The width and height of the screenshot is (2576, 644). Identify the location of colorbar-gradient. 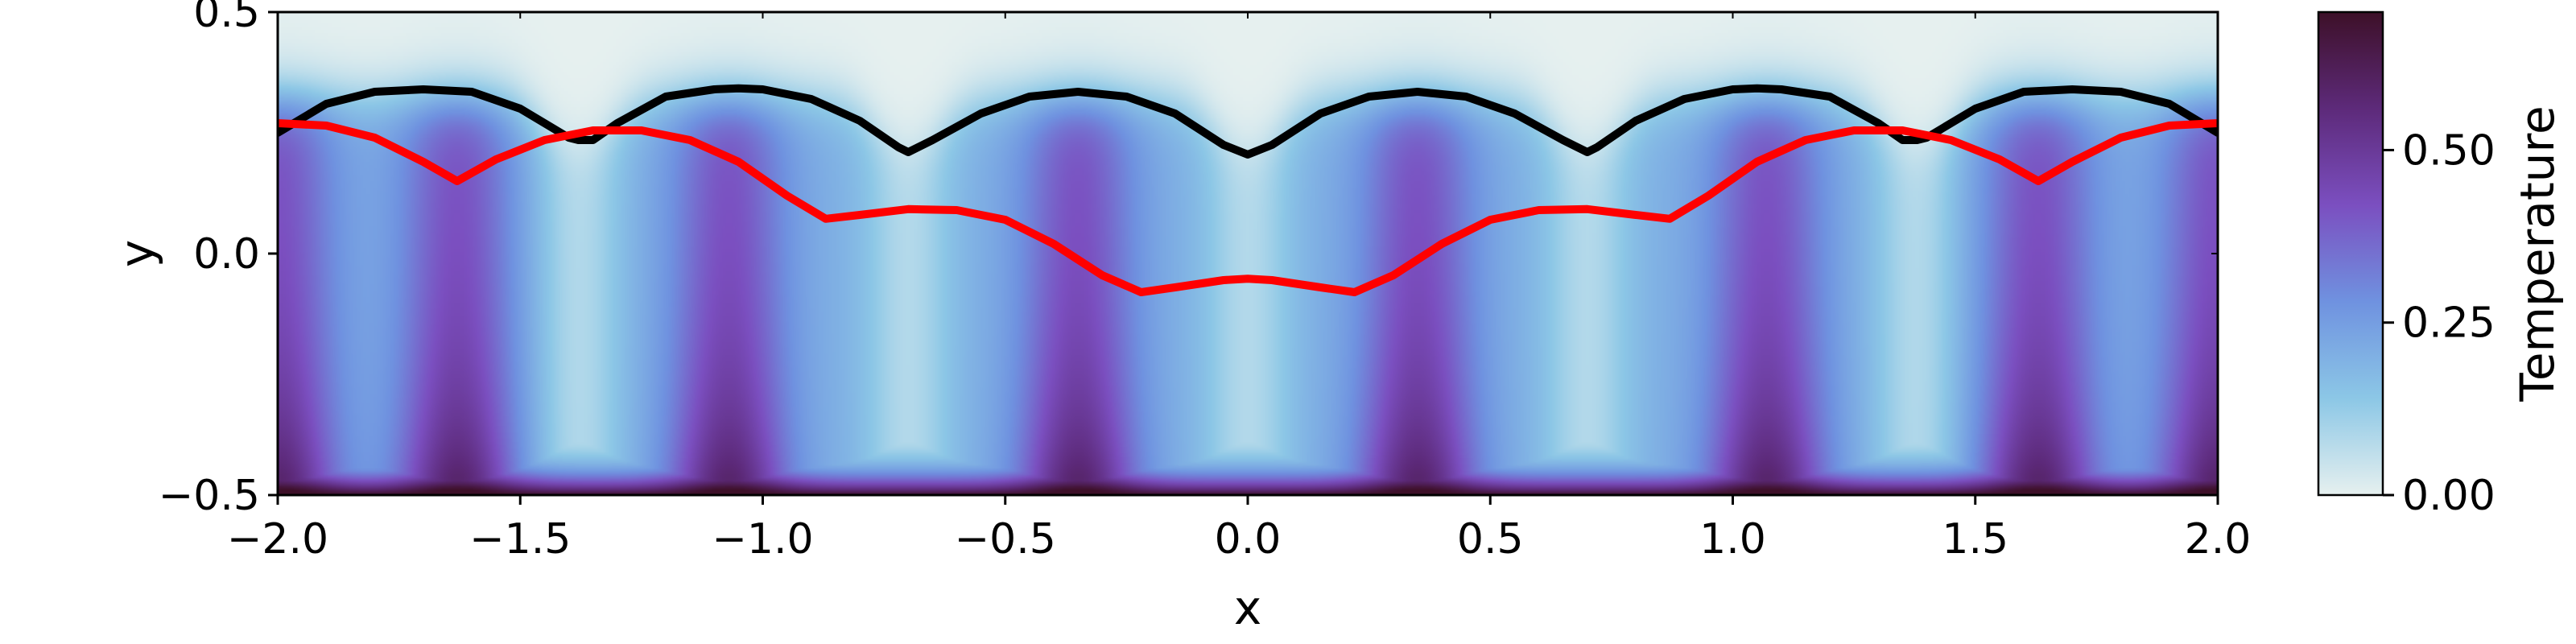
(2350, 253).